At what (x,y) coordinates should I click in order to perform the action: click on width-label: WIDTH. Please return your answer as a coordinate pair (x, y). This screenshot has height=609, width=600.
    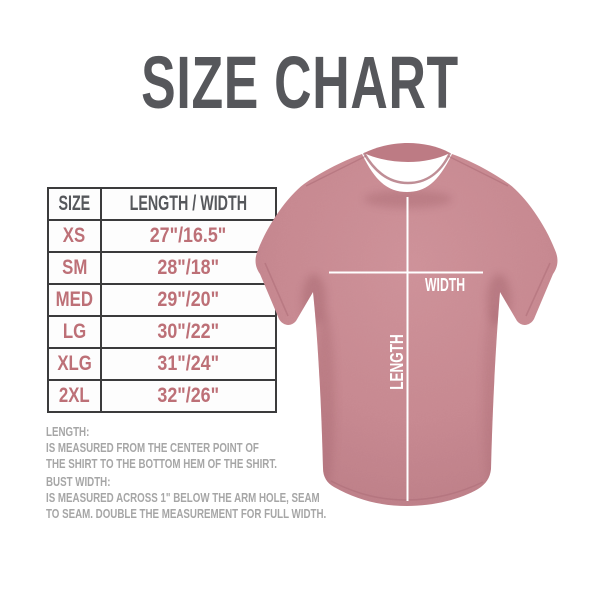
    Looking at the image, I should click on (445, 285).